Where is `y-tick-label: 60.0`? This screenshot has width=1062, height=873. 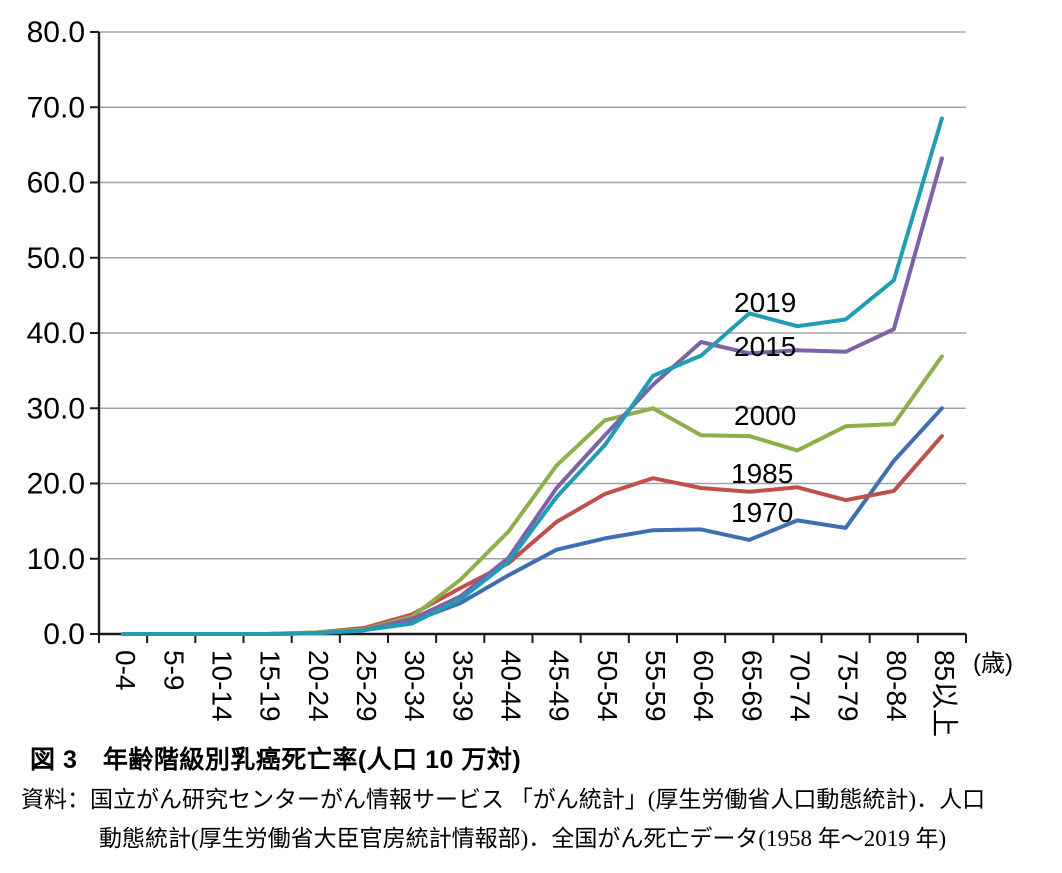
y-tick-label: 60.0 is located at coordinates (56, 183).